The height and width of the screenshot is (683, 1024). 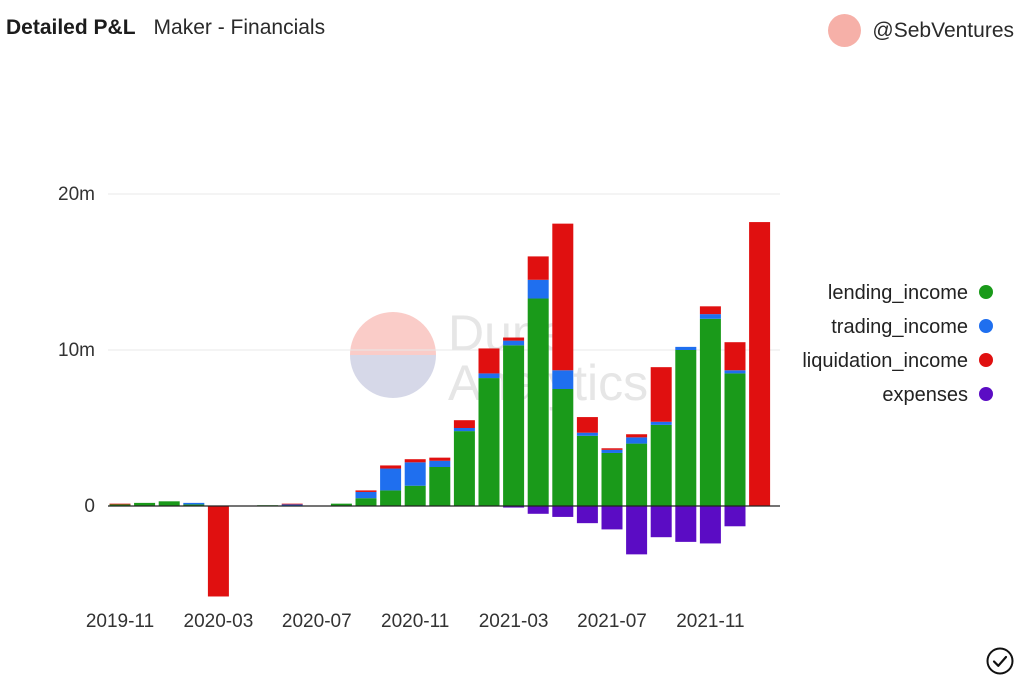 What do you see at coordinates (76, 194) in the screenshot?
I see `y-tick-label: 20m` at bounding box center [76, 194].